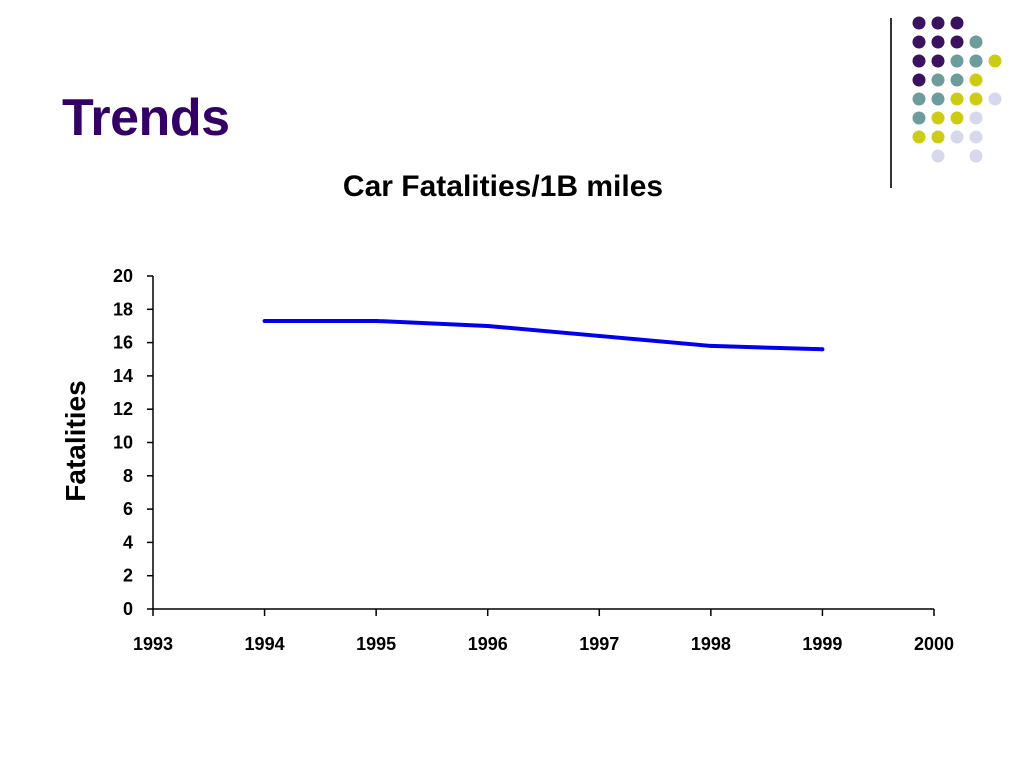 This screenshot has width=1024, height=768. I want to click on vertical-divider, so click(891, 103).